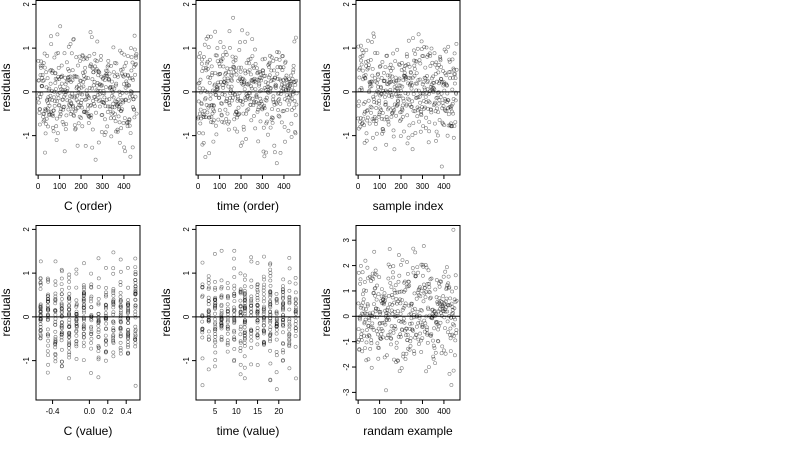  Describe the element at coordinates (401, 186) in the screenshot. I see `x-tick-label: 200` at that location.